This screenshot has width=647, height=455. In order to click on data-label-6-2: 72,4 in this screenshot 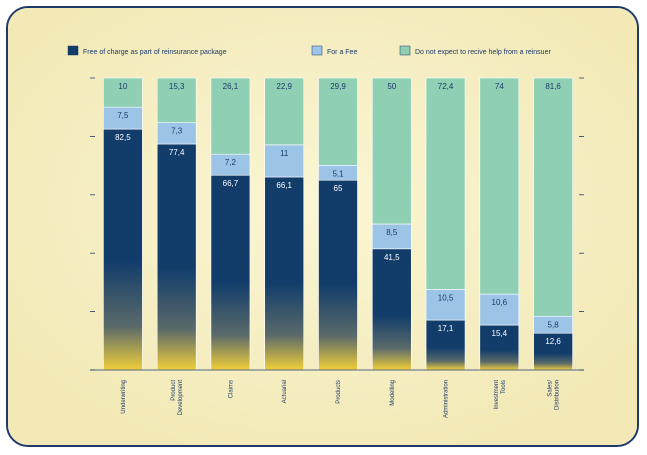, I will do `click(446, 86)`.